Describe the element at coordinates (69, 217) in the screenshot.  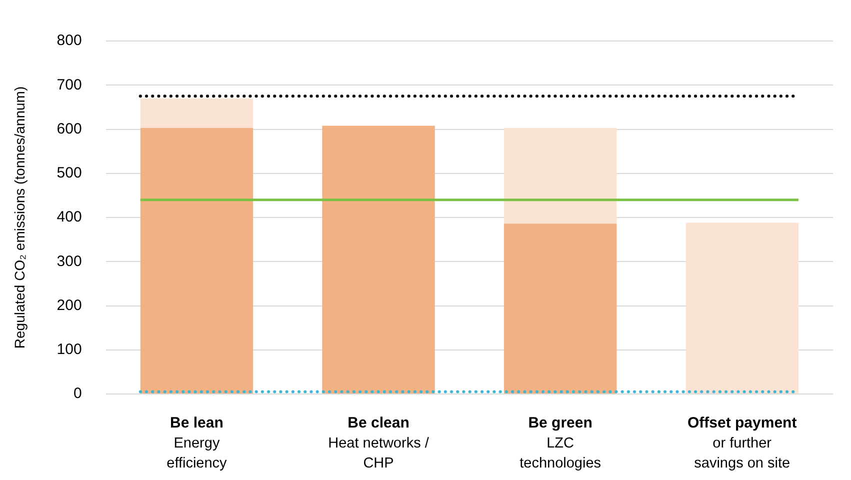
I see `y-tick-label: 400` at that location.